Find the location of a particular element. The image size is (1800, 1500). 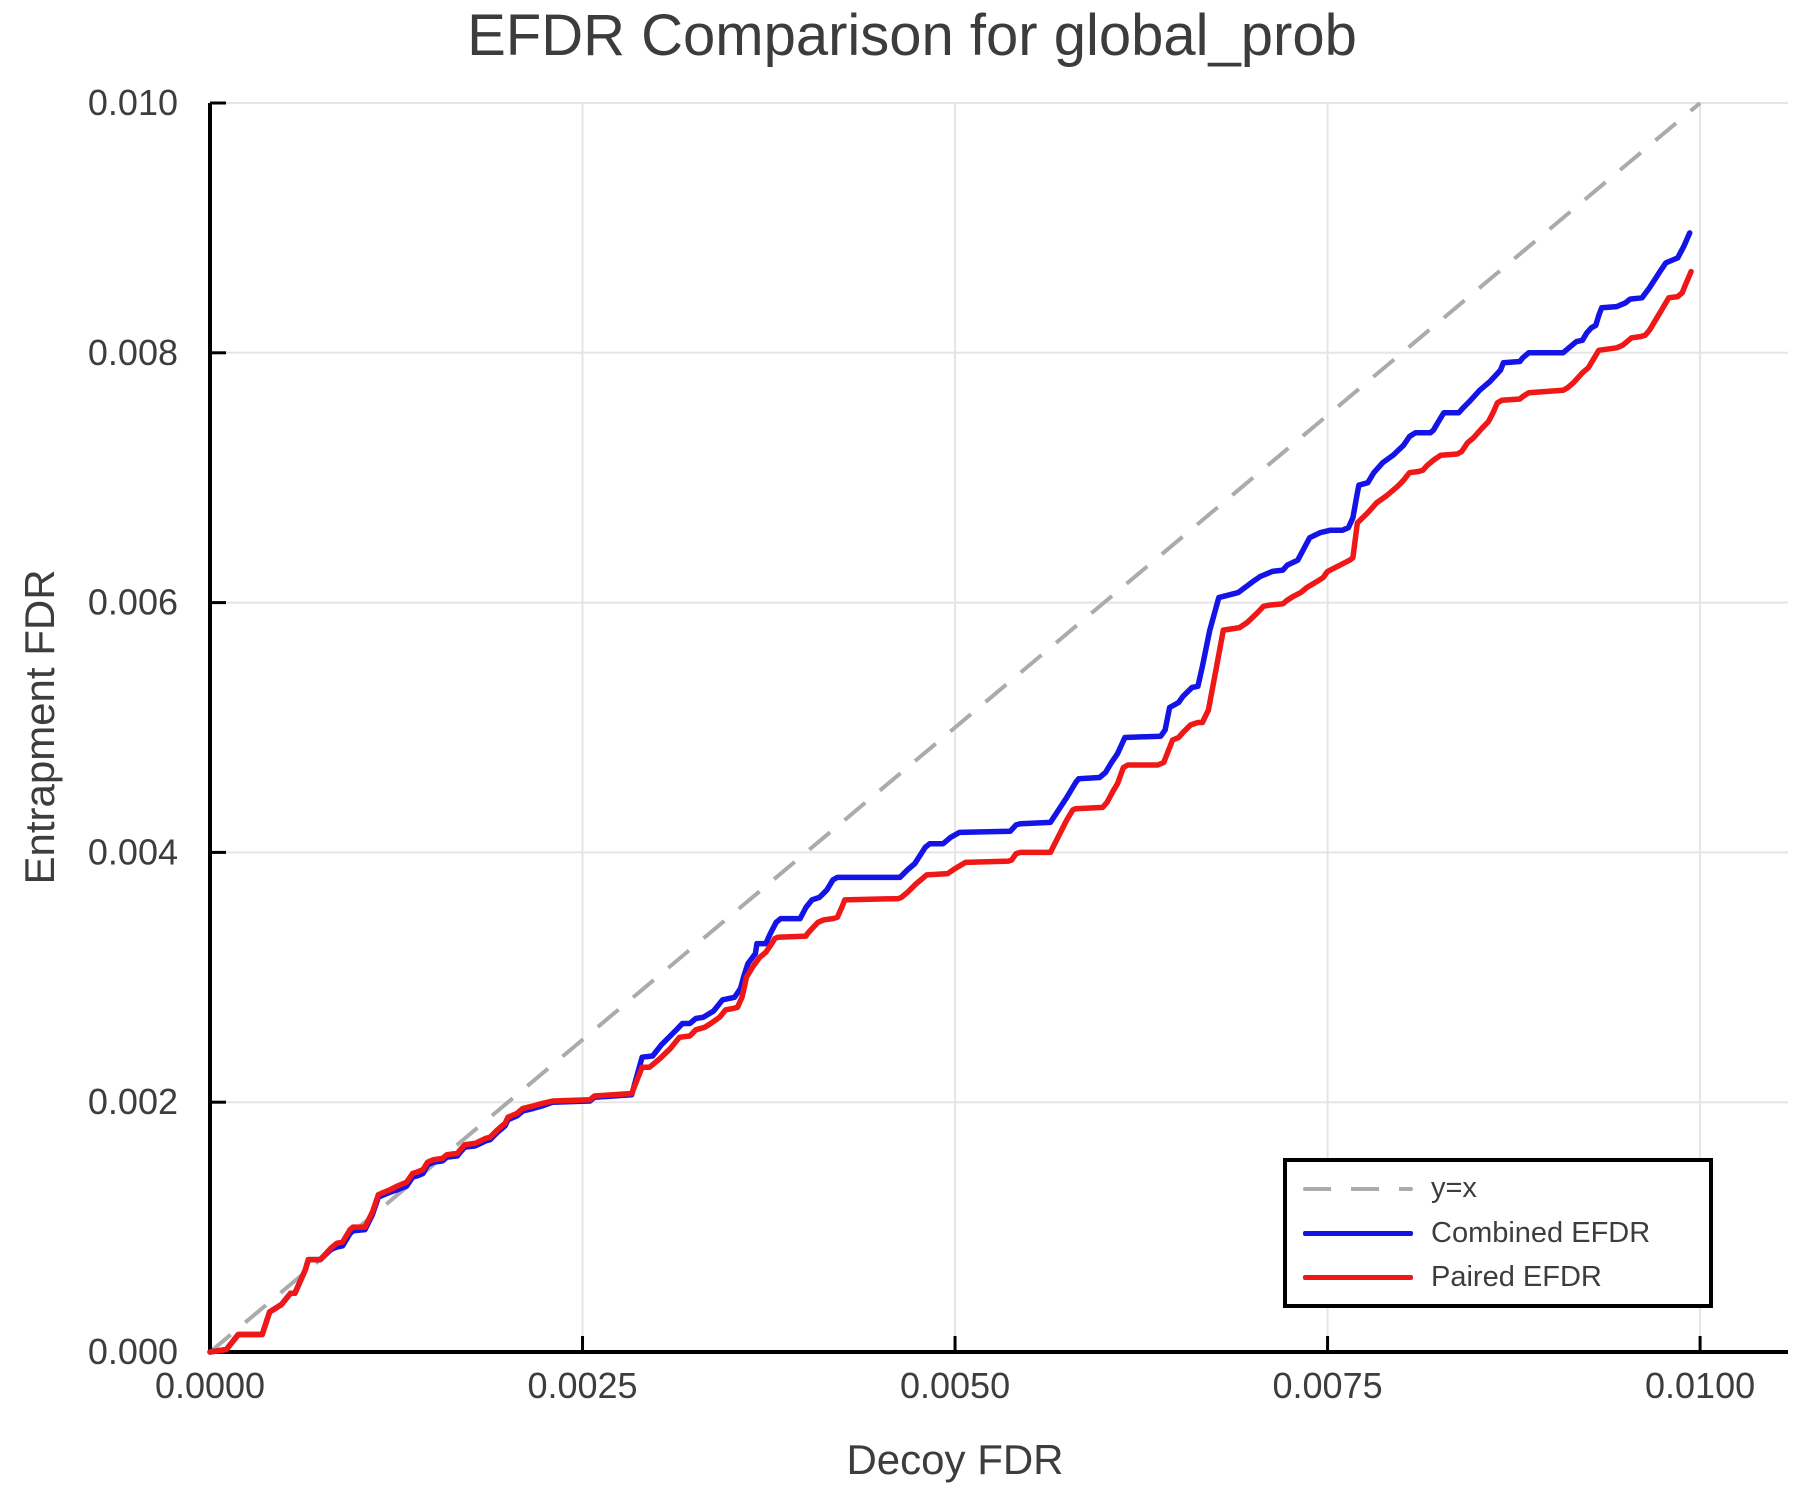

identity-line-sample is located at coordinates (1358, 1188).